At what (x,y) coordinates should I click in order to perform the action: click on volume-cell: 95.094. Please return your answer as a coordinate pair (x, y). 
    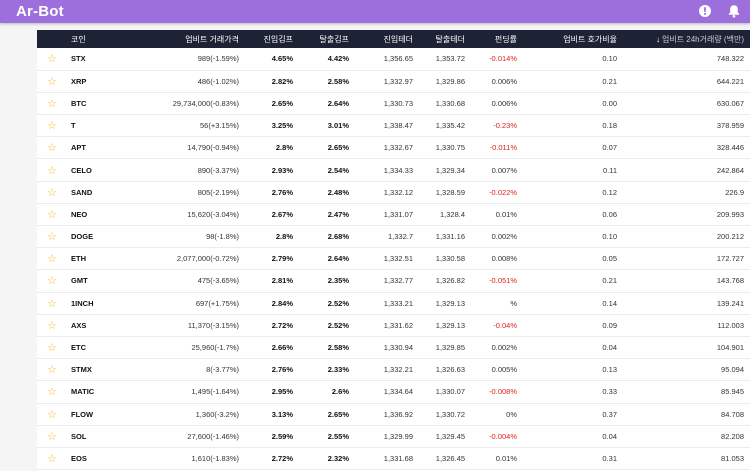
    Looking at the image, I should click on (732, 370).